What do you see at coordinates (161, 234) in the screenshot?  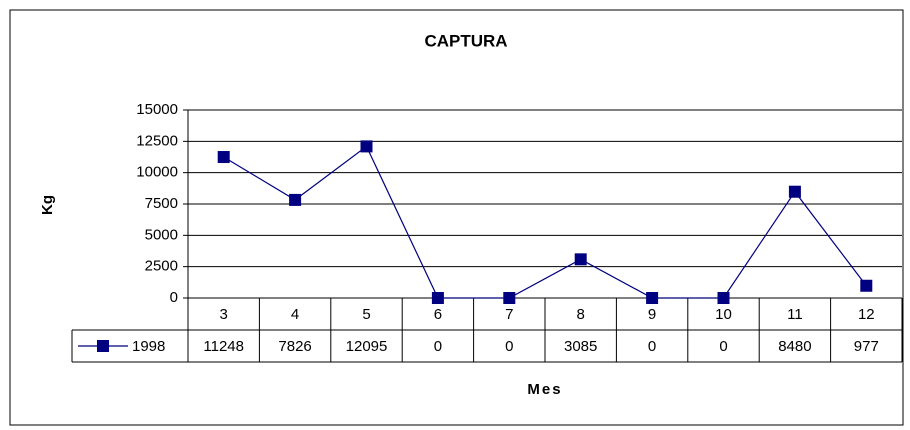 I see `y-tick-label: 5000` at bounding box center [161, 234].